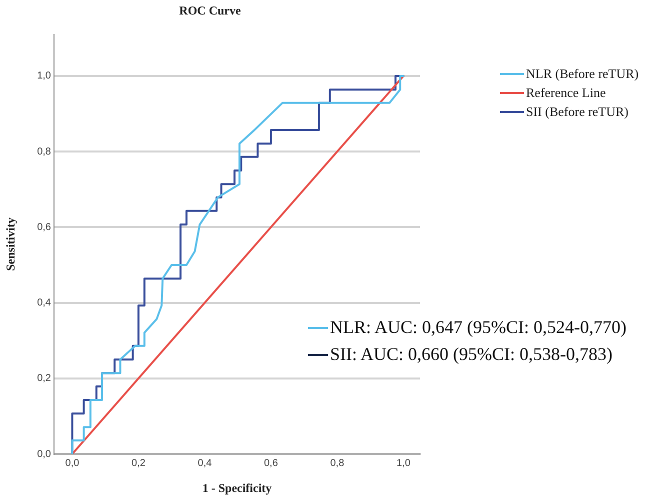 This screenshot has height=500, width=657. Describe the element at coordinates (237, 487) in the screenshot. I see `x-axis-title: 1 - Specificity` at that location.